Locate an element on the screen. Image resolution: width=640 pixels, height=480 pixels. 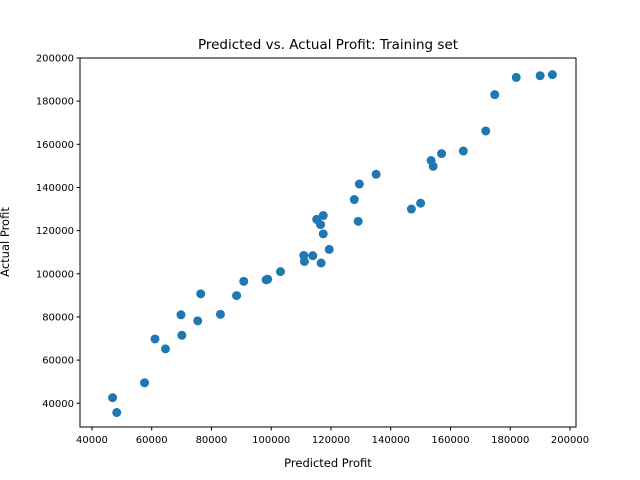
y-tick-label: 140000 is located at coordinates (55, 188).